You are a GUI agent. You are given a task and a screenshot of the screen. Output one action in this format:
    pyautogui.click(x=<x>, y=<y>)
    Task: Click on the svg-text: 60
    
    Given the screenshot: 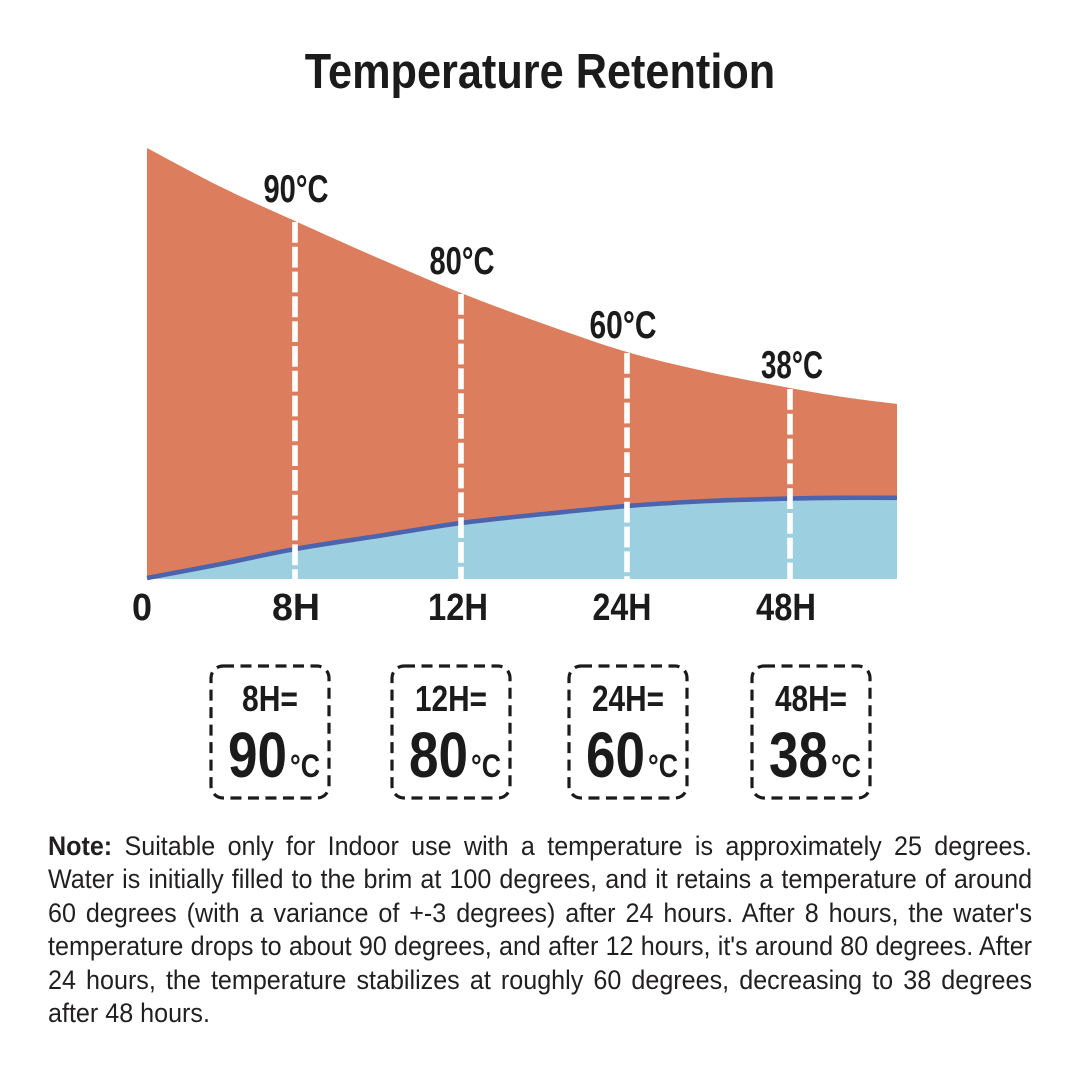 What is the action you would take?
    pyautogui.click(x=615, y=755)
    